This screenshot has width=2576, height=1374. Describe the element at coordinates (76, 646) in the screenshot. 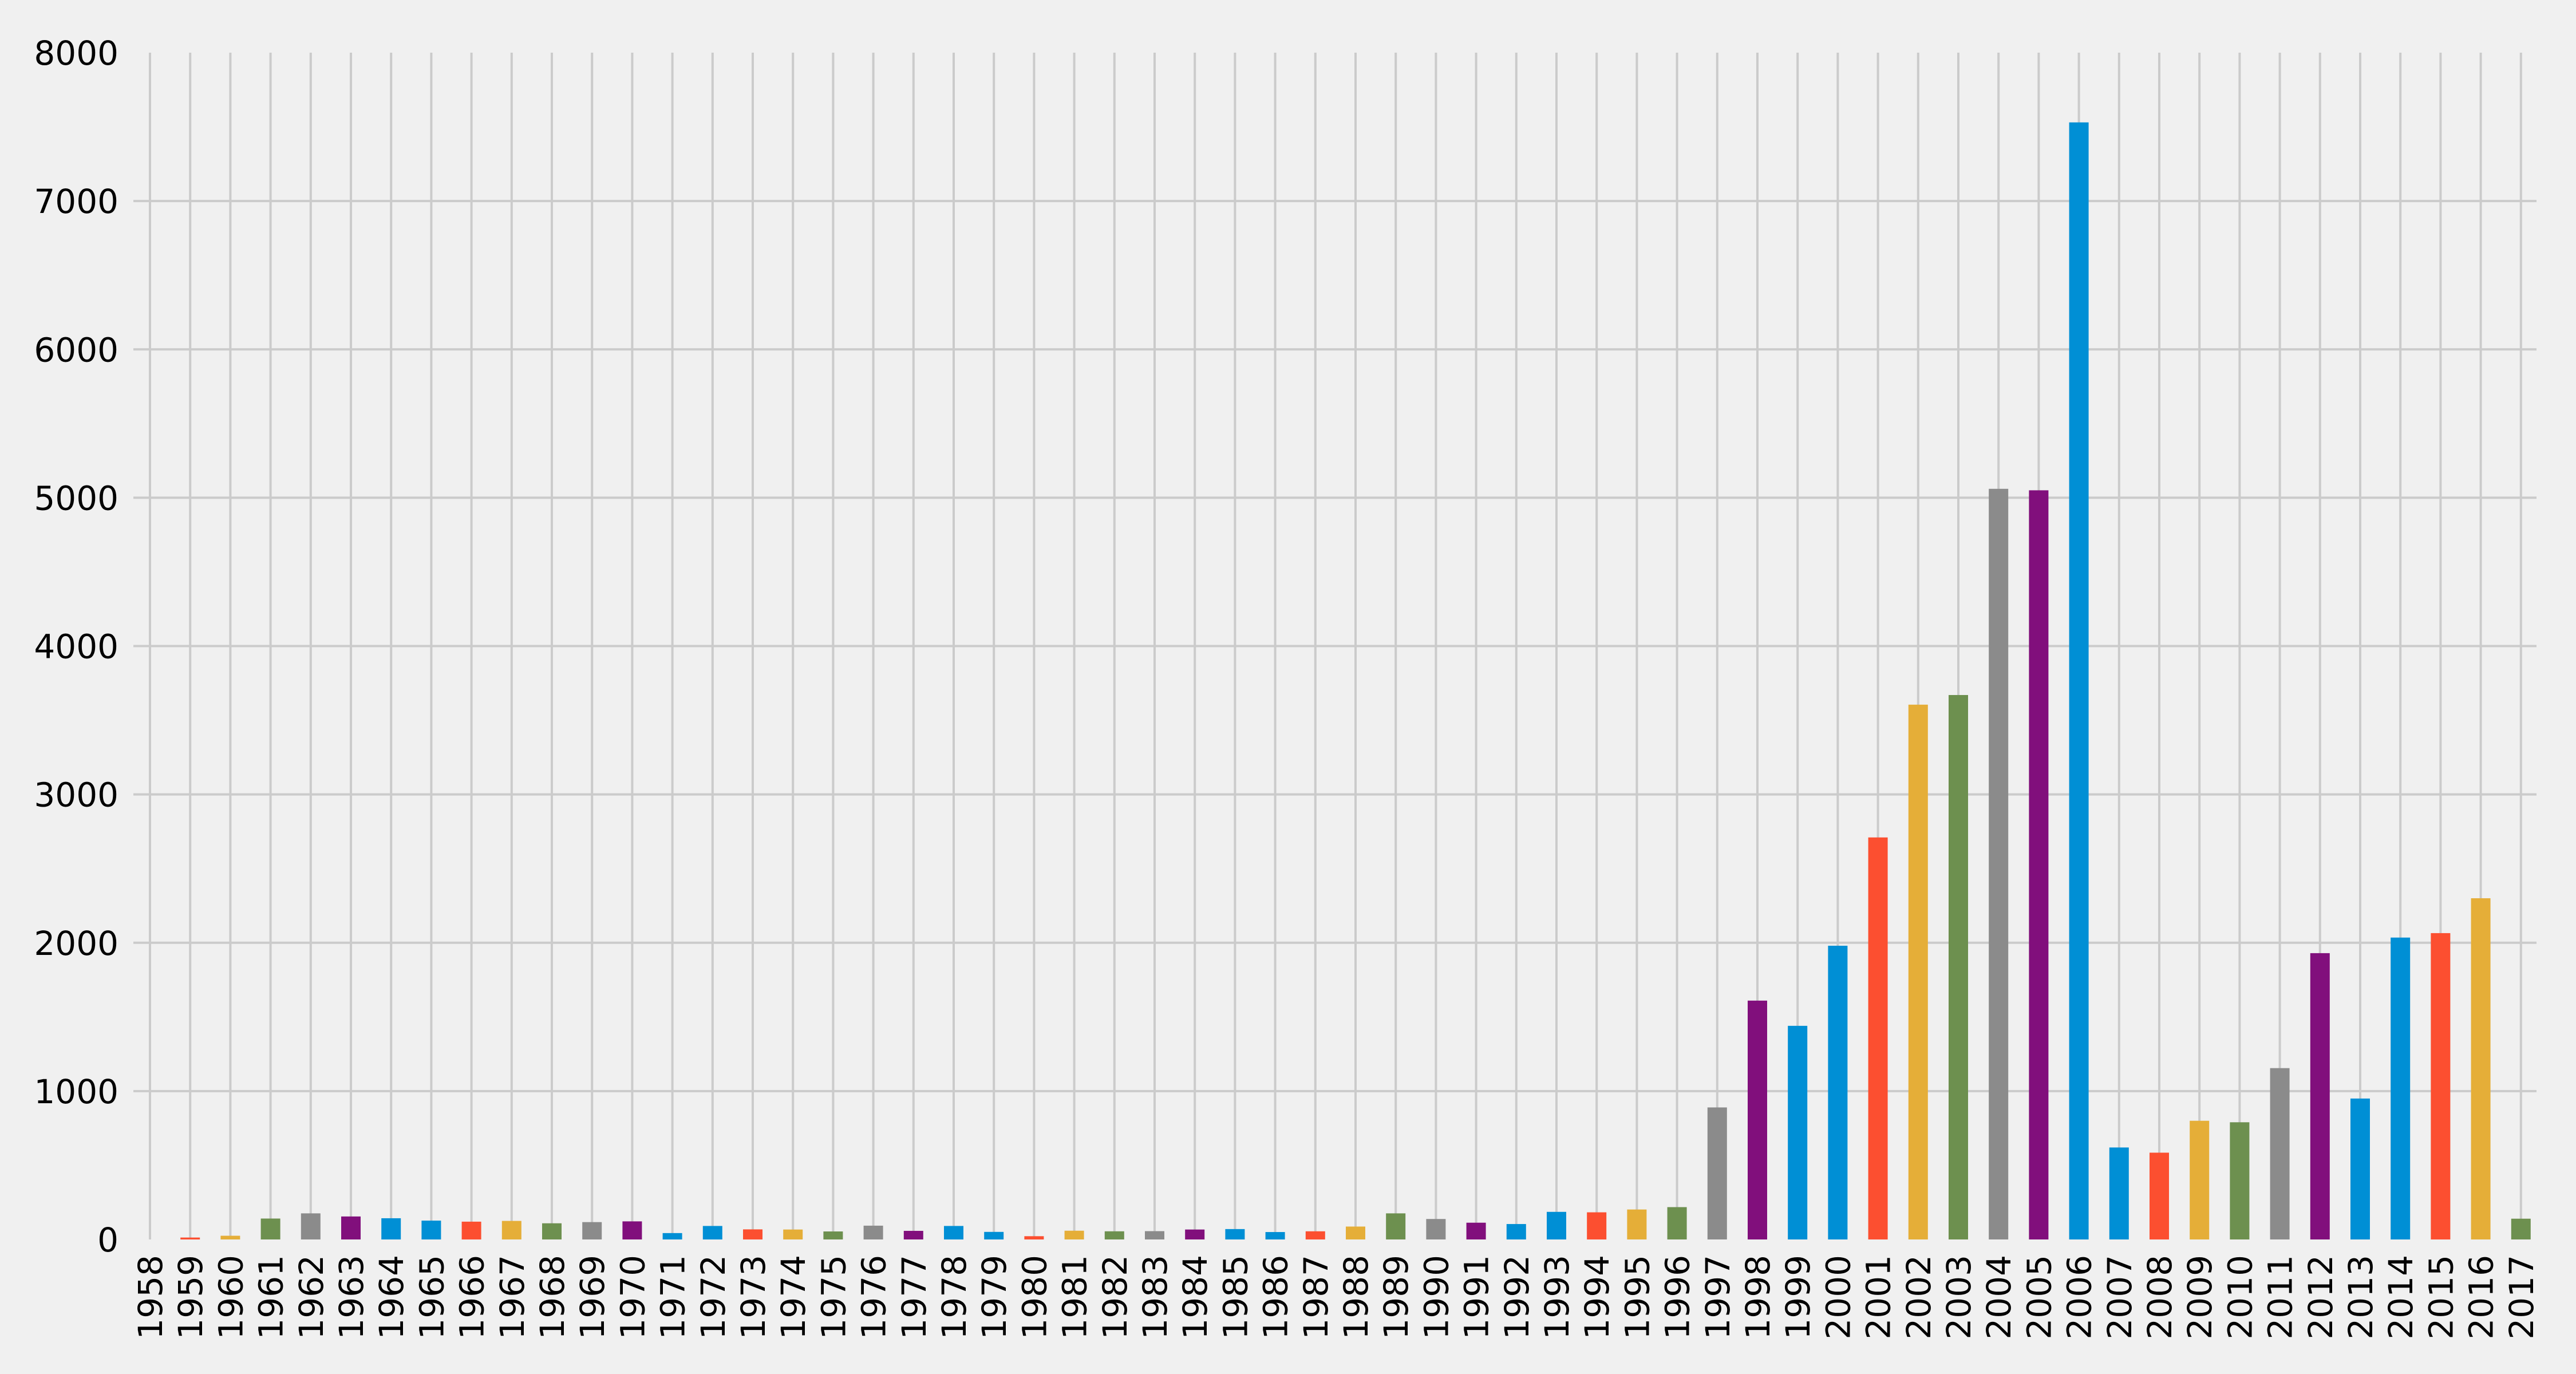

I see `y-tick-label: 4000` at that location.